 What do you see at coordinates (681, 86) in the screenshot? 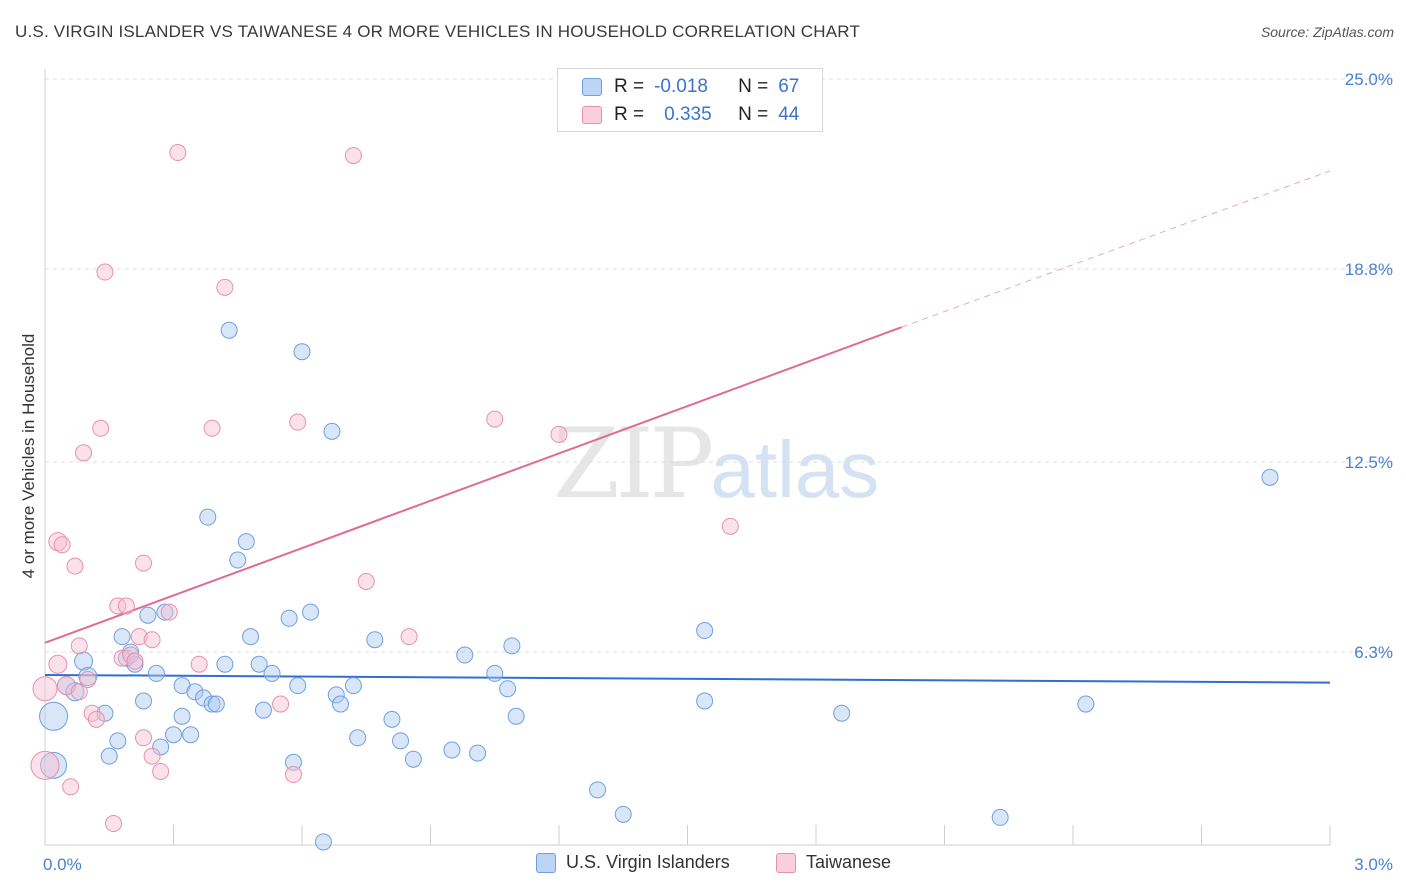
I see `legend-r-value: -0.018` at bounding box center [681, 86].